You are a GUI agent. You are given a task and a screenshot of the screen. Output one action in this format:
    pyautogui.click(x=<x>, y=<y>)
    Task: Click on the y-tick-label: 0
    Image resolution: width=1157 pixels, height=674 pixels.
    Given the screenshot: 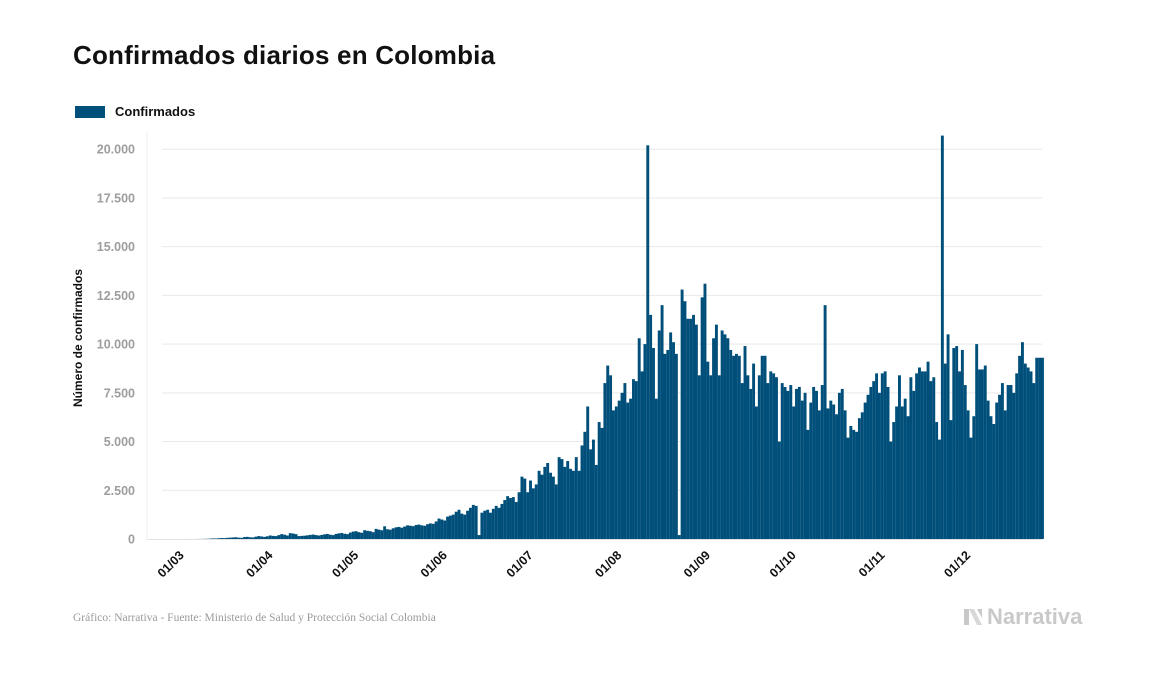 What is the action you would take?
    pyautogui.click(x=131, y=540)
    